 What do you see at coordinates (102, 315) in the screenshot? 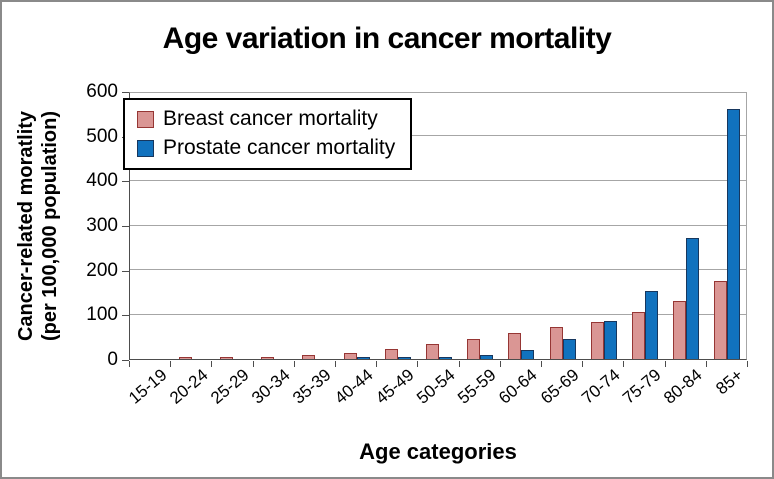
I see `y-tick-label-100: 100` at bounding box center [102, 315].